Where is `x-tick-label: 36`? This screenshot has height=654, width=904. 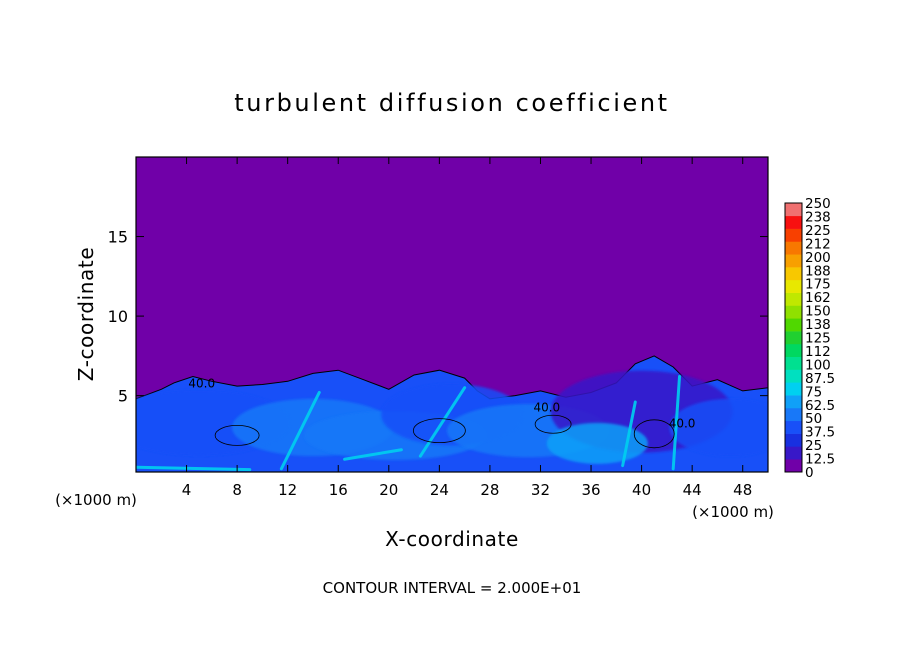
x-tick-label: 36 is located at coordinates (590, 490).